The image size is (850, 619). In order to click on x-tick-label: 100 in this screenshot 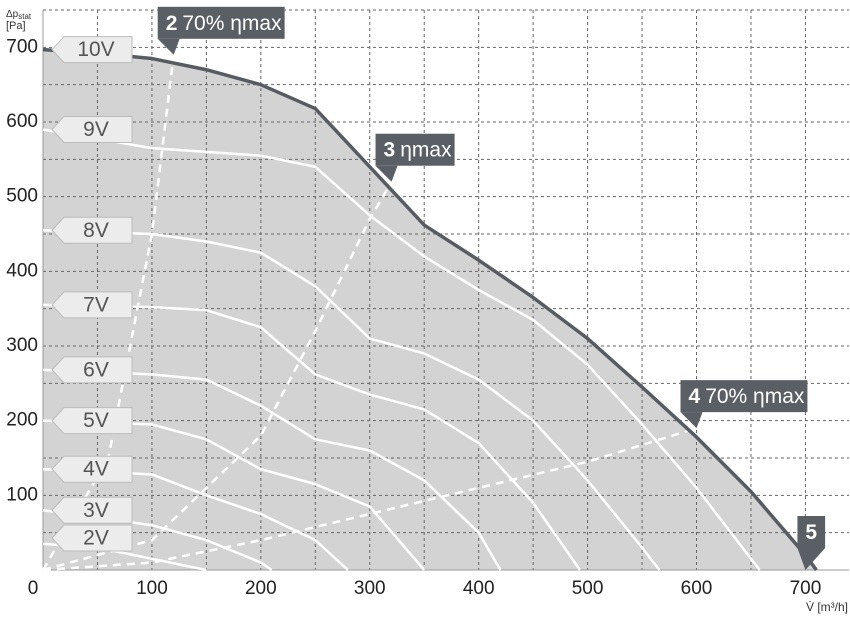, I will do `click(152, 588)`.